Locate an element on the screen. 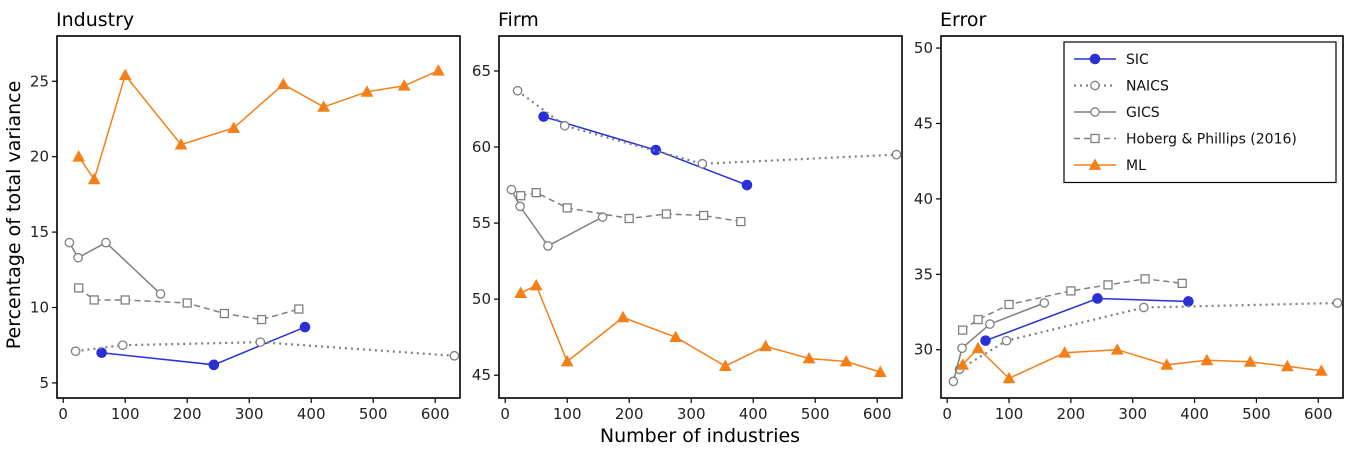  y-tick-label: 20 is located at coordinates (39, 157).